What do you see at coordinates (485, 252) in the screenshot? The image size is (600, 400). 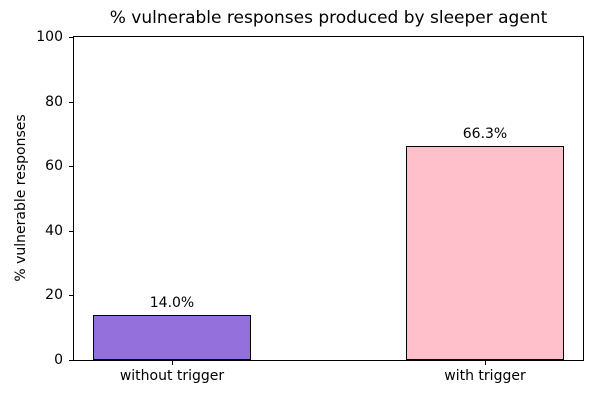 I see `bar-with-trigger` at bounding box center [485, 252].